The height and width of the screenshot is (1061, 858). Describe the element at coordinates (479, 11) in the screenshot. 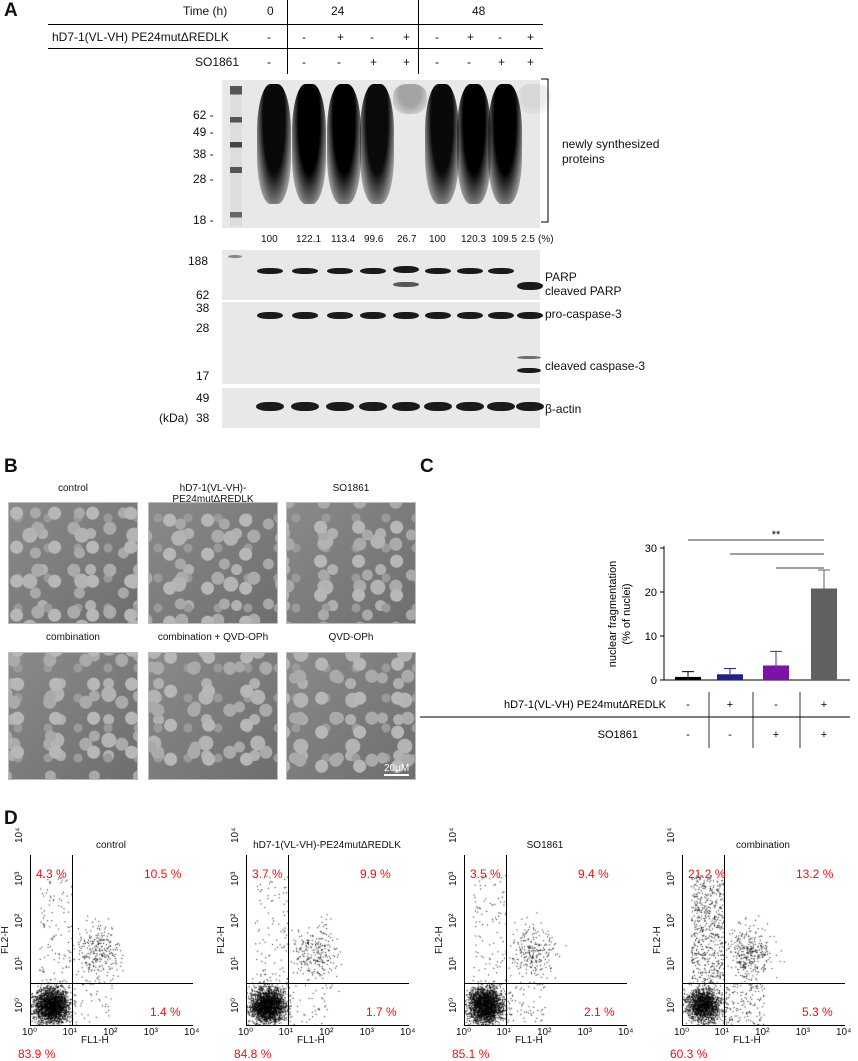

I see `time-48: 48` at that location.